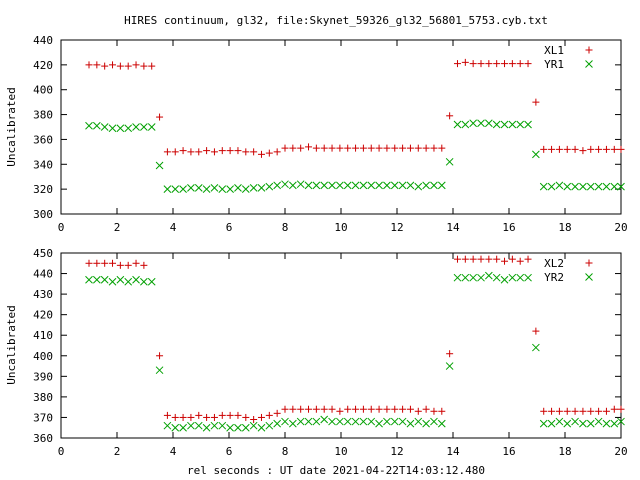 The image size is (640, 480). Describe the element at coordinates (564, 227) in the screenshot. I see `top-x-tick-label: 18` at that location.